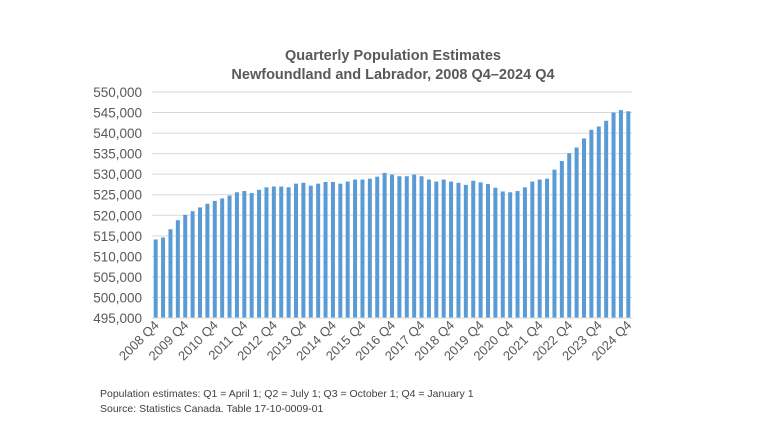 The width and height of the screenshot is (768, 432). What do you see at coordinates (117, 133) in the screenshot?
I see `y-tick-label: 540,000` at bounding box center [117, 133].